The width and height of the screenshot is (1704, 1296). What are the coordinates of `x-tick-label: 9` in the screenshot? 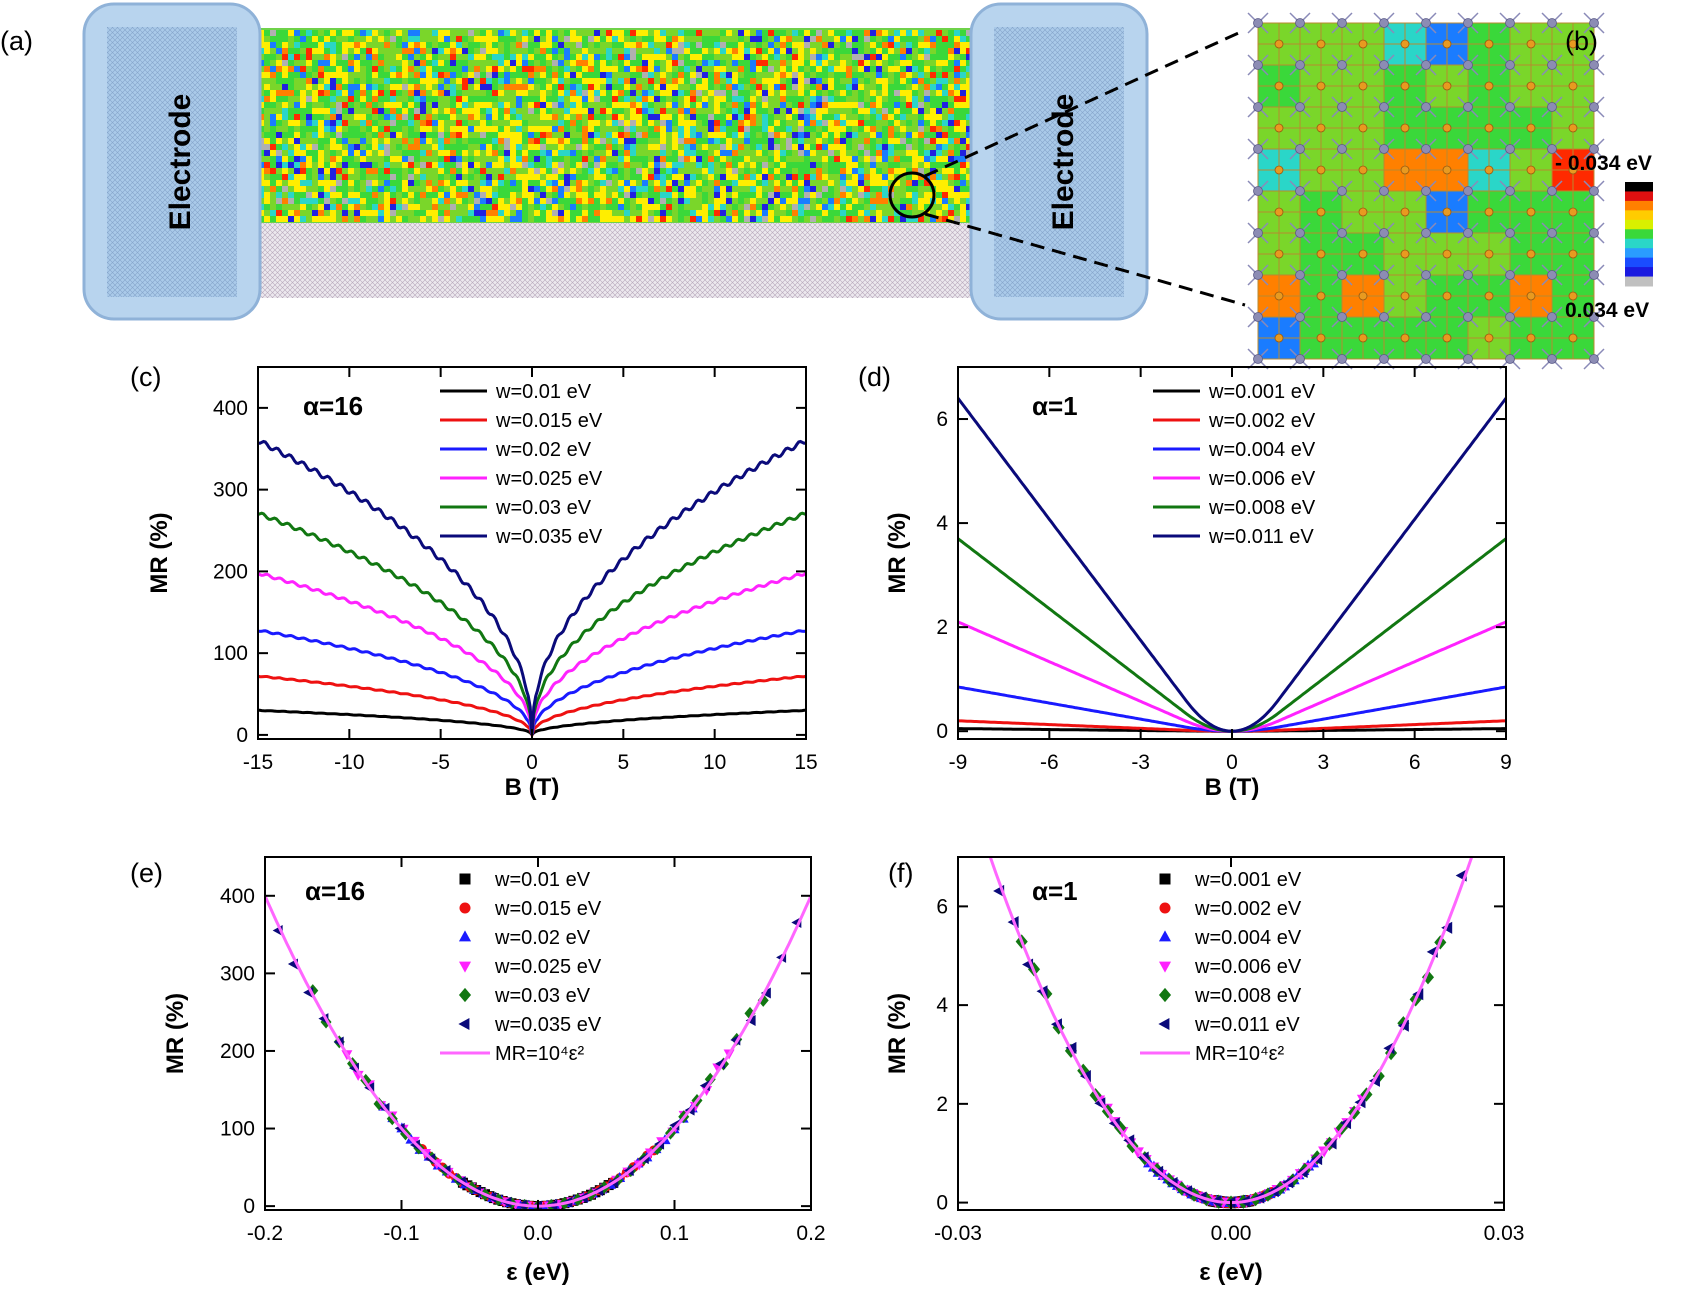 It's located at (1506, 762).